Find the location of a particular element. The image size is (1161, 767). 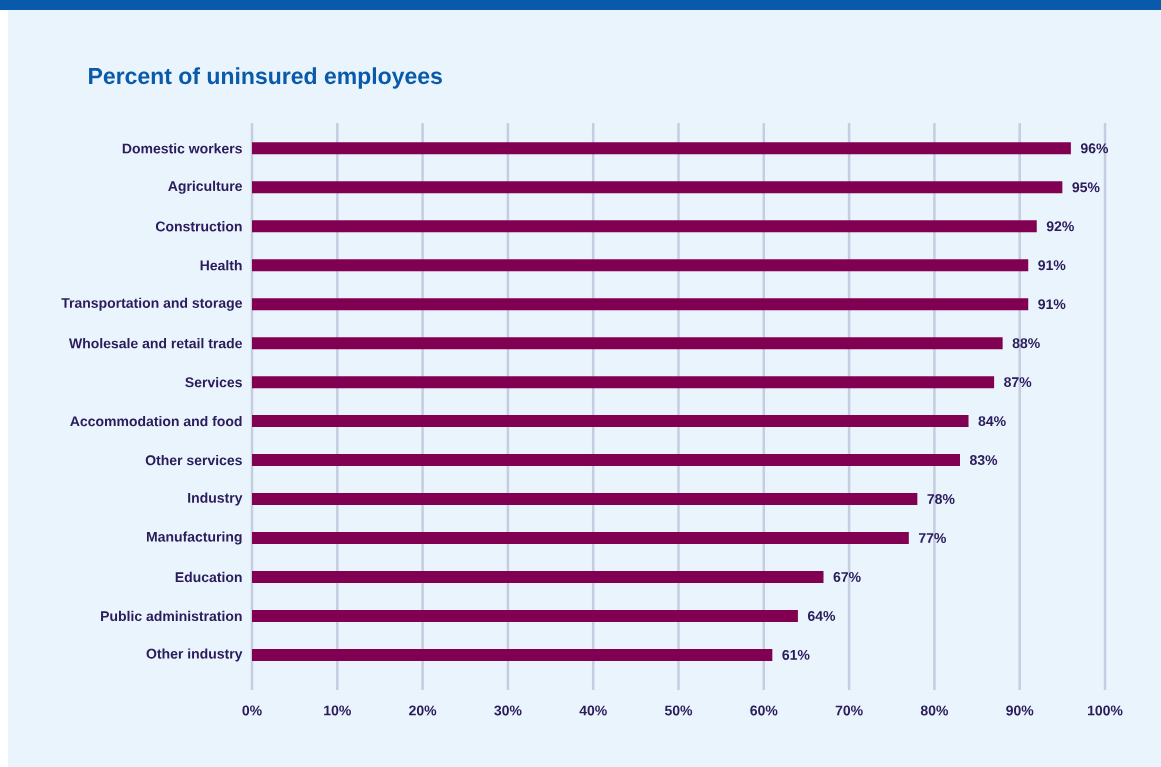

x-tick-label: 70% is located at coordinates (849, 710).